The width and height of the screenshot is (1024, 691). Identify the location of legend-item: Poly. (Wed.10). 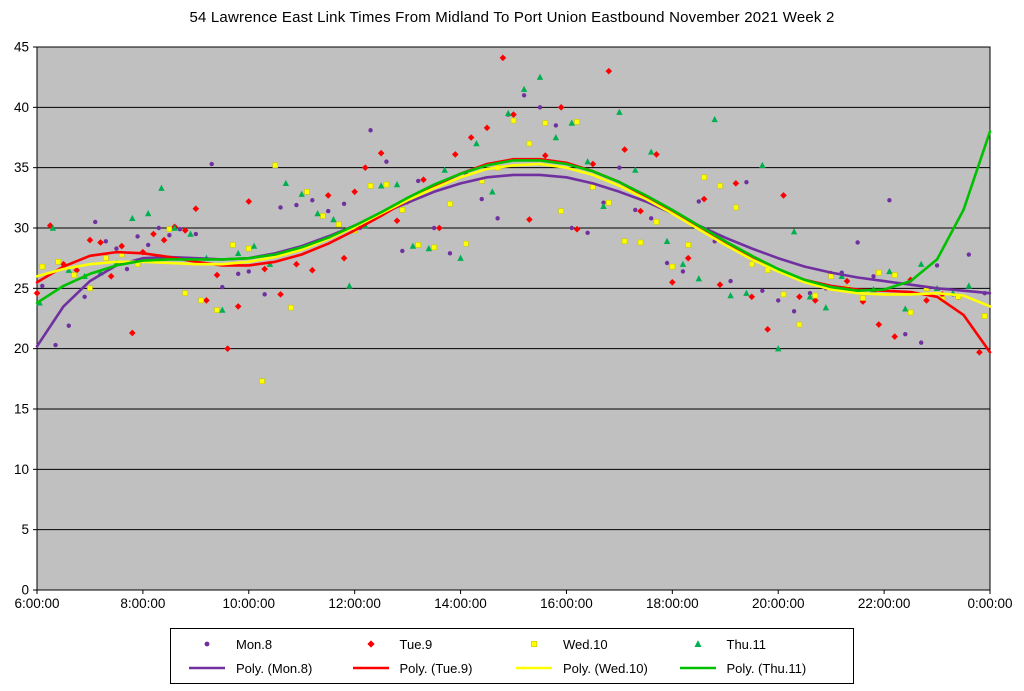
(594, 668).